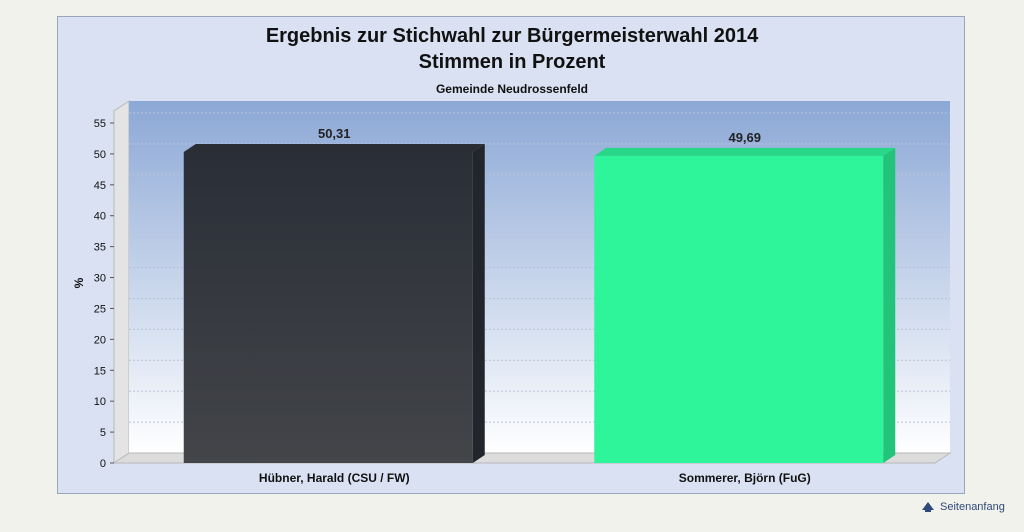 Image resolution: width=1024 pixels, height=532 pixels. I want to click on y-tick-label: 55, so click(100, 124).